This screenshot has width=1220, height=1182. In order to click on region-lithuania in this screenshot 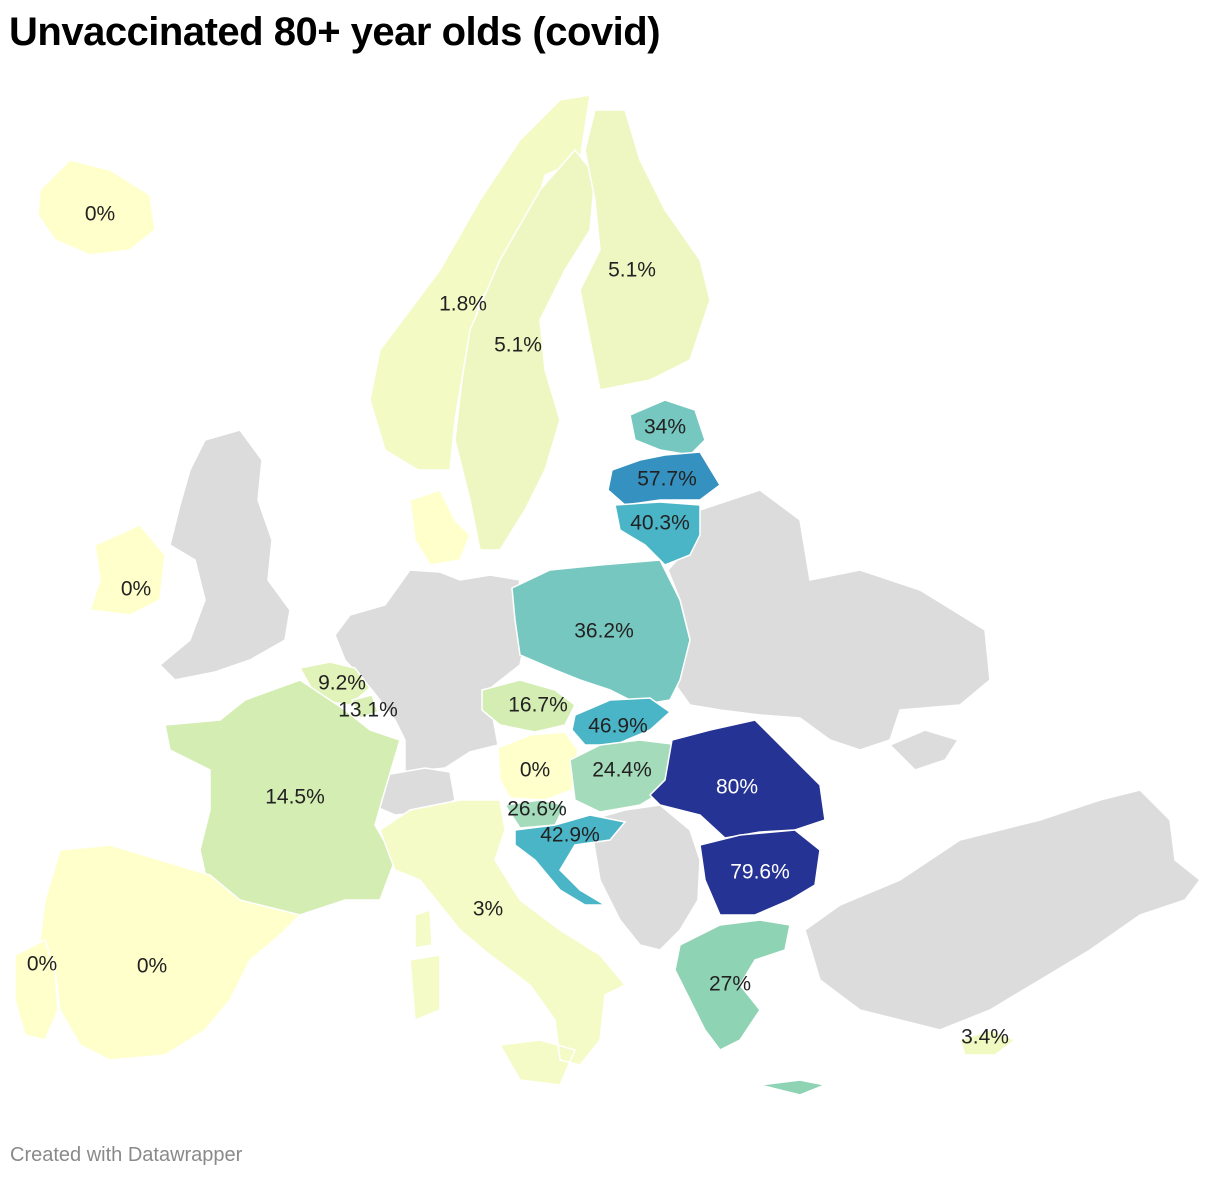, I will do `click(657, 533)`.